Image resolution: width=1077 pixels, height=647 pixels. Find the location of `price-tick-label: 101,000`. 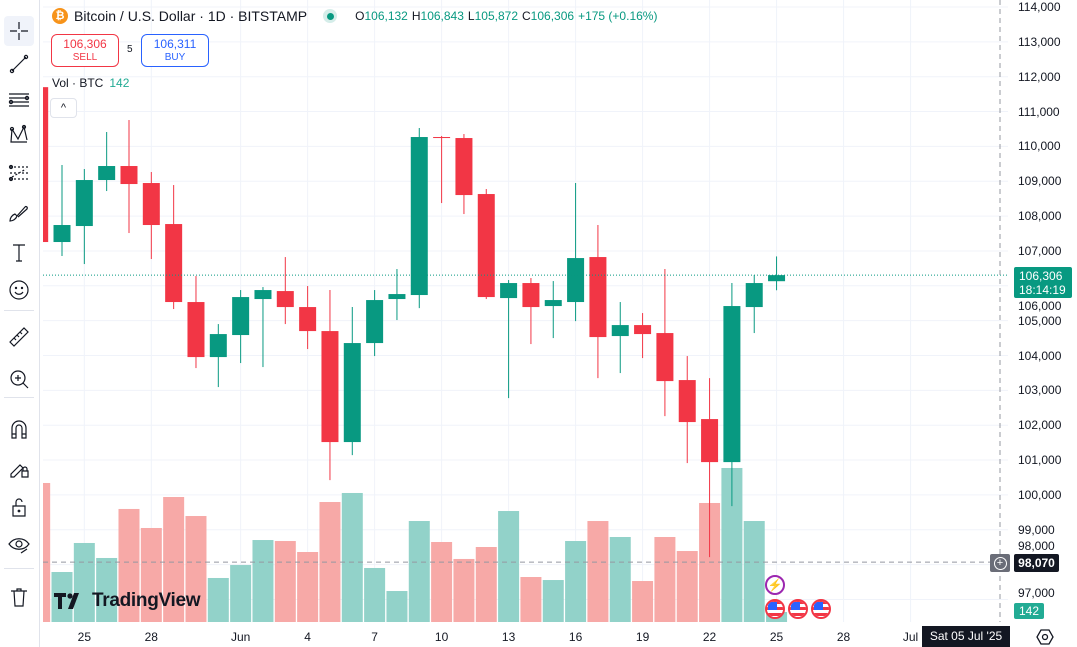

price-tick-label: 101,000 is located at coordinates (1040, 460).